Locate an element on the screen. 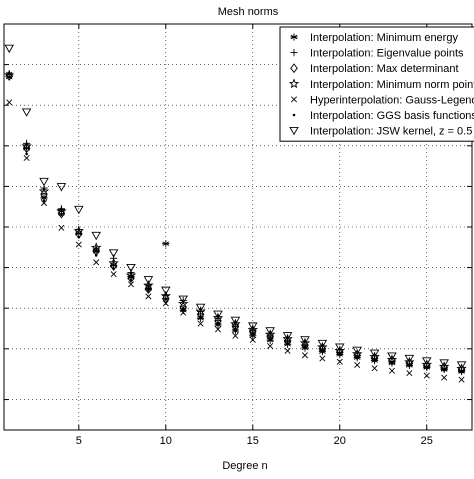  x-tick-label: 20 is located at coordinates (340, 441).